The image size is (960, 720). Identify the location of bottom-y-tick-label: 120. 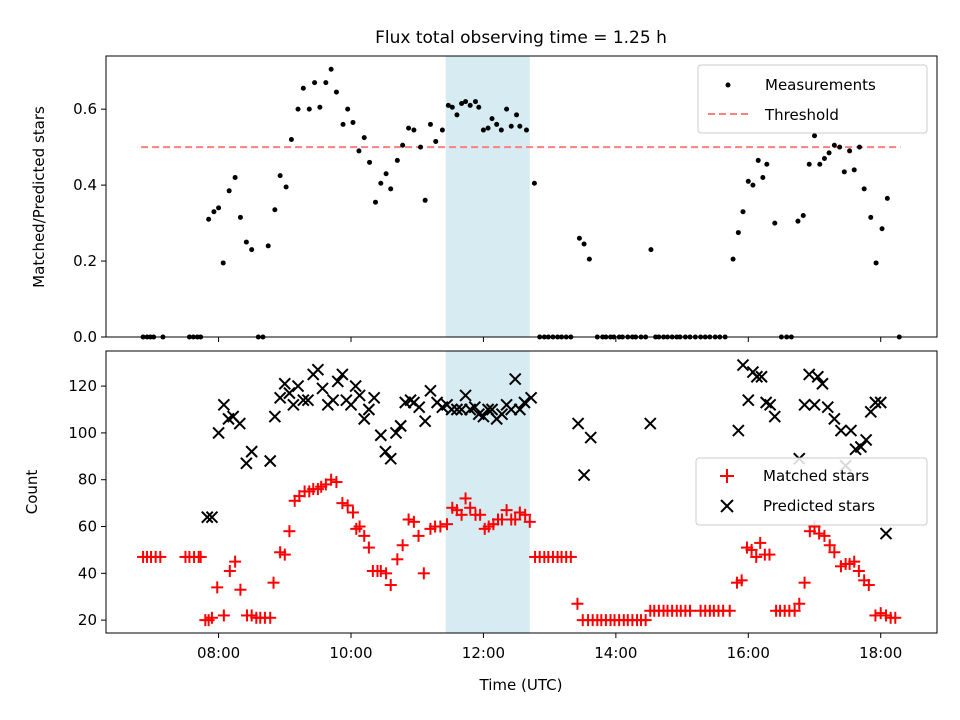
(82, 386).